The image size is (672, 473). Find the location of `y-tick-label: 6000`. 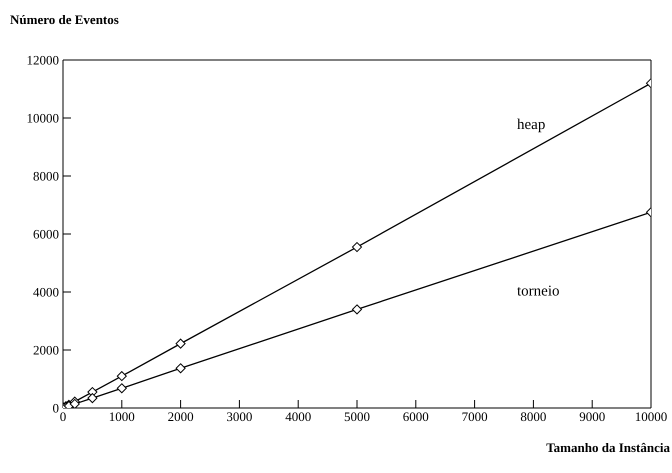

y-tick-label: 6000 is located at coordinates (46, 234).